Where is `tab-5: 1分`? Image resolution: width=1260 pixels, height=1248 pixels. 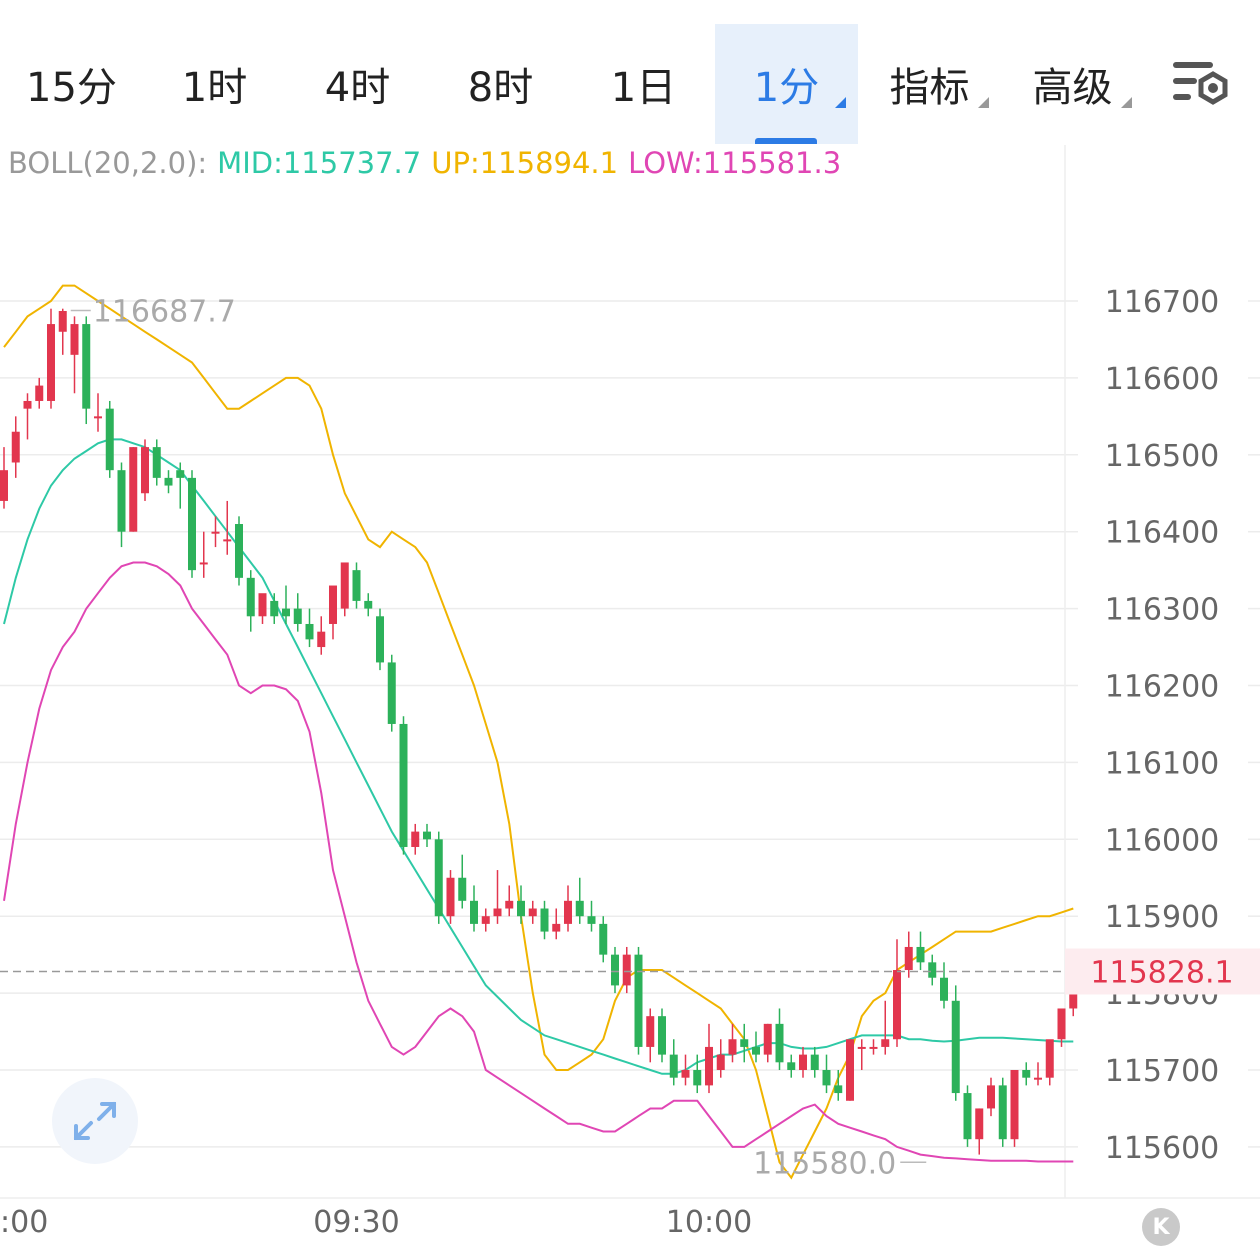
tab-5: 1分 is located at coordinates (786, 84).